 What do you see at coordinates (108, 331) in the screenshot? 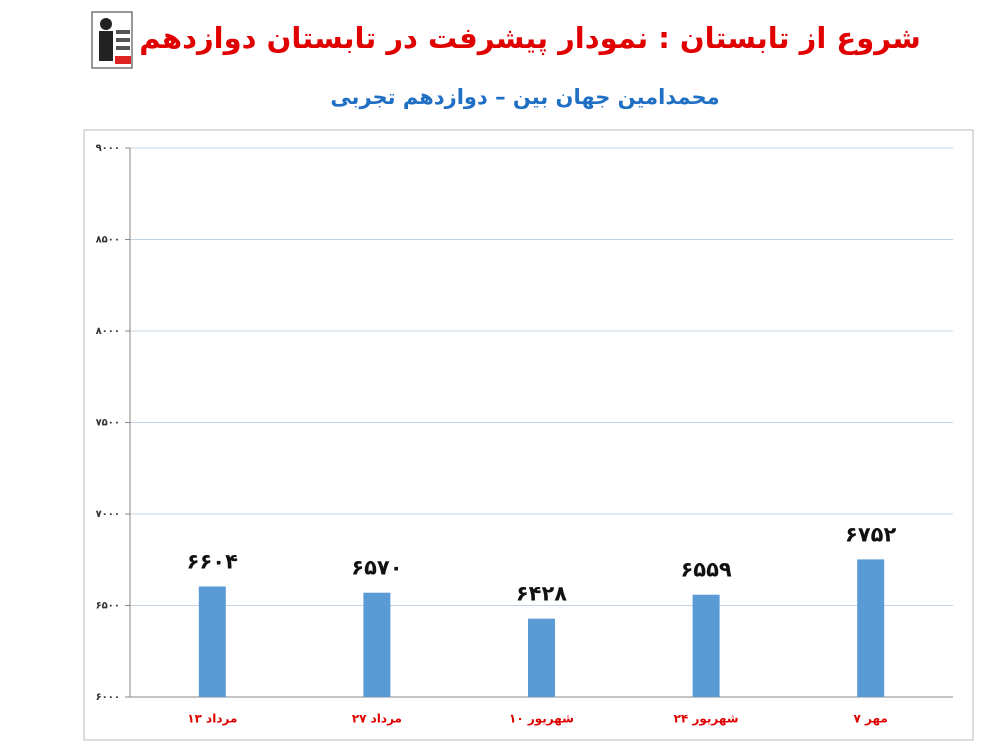
I see `y-tick-label: ۸۰۰۰` at bounding box center [108, 331].